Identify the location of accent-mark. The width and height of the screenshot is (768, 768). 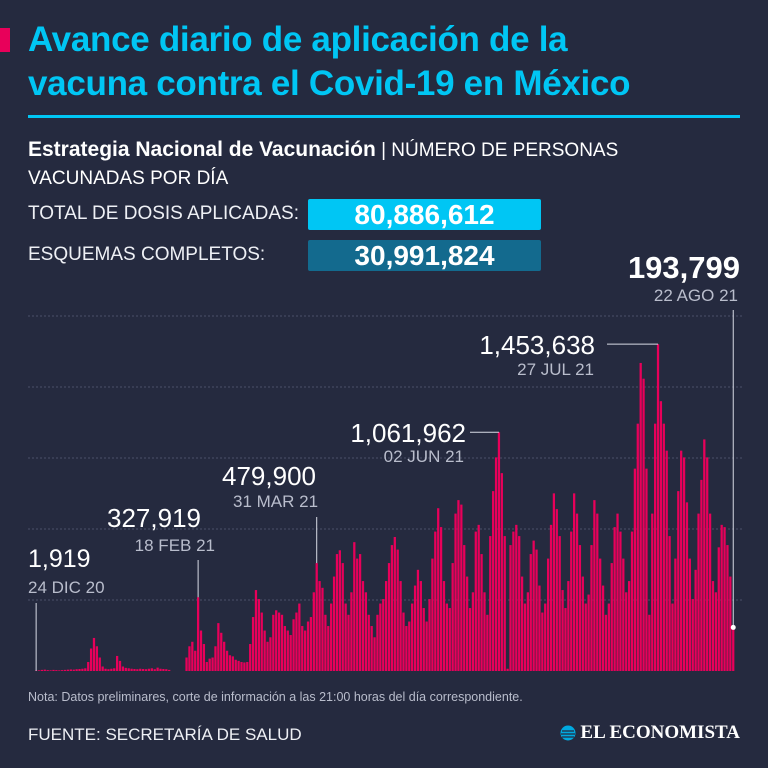
(5, 40).